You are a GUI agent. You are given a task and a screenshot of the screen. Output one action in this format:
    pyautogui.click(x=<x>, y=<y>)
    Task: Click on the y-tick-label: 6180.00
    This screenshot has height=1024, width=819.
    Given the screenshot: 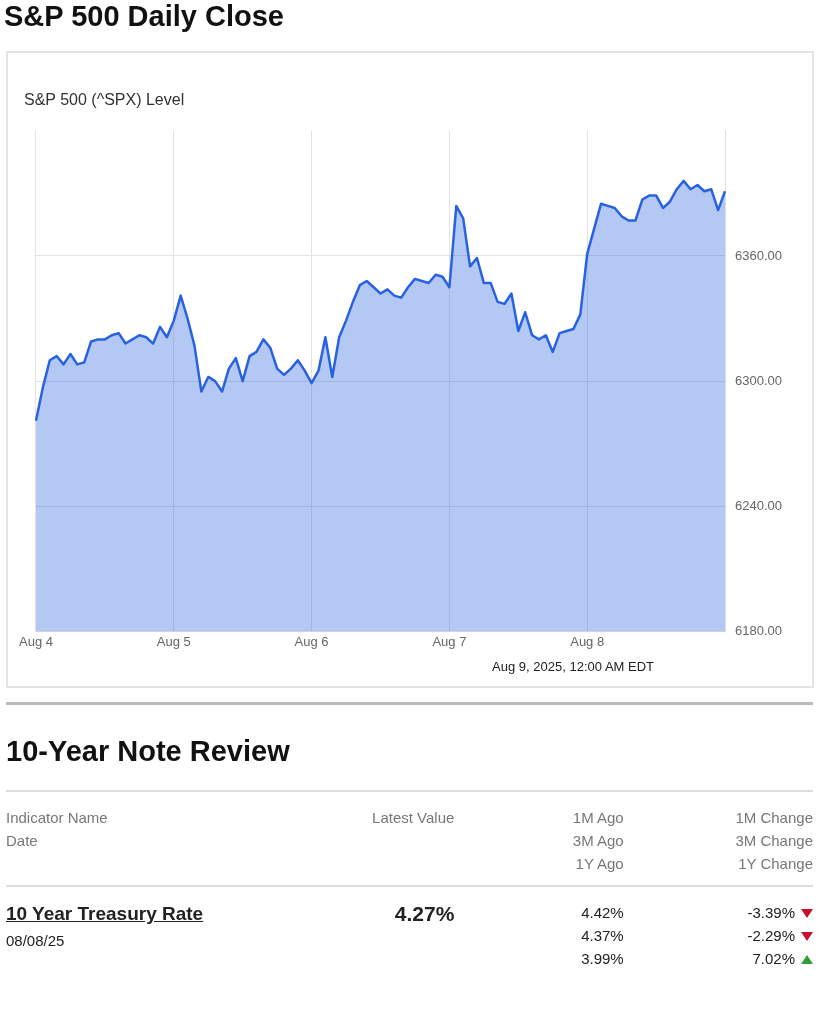 What is the action you would take?
    pyautogui.click(x=759, y=630)
    